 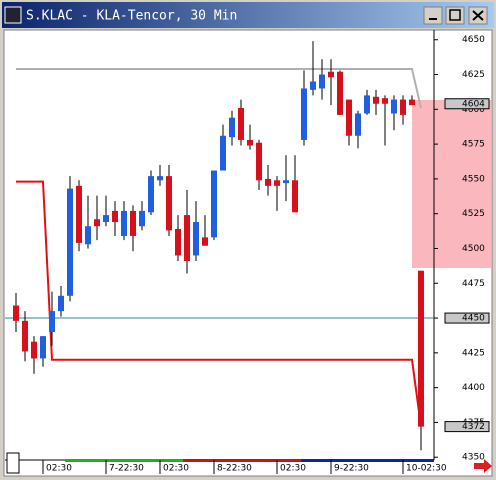 I want to click on scroll-box, so click(x=13, y=463).